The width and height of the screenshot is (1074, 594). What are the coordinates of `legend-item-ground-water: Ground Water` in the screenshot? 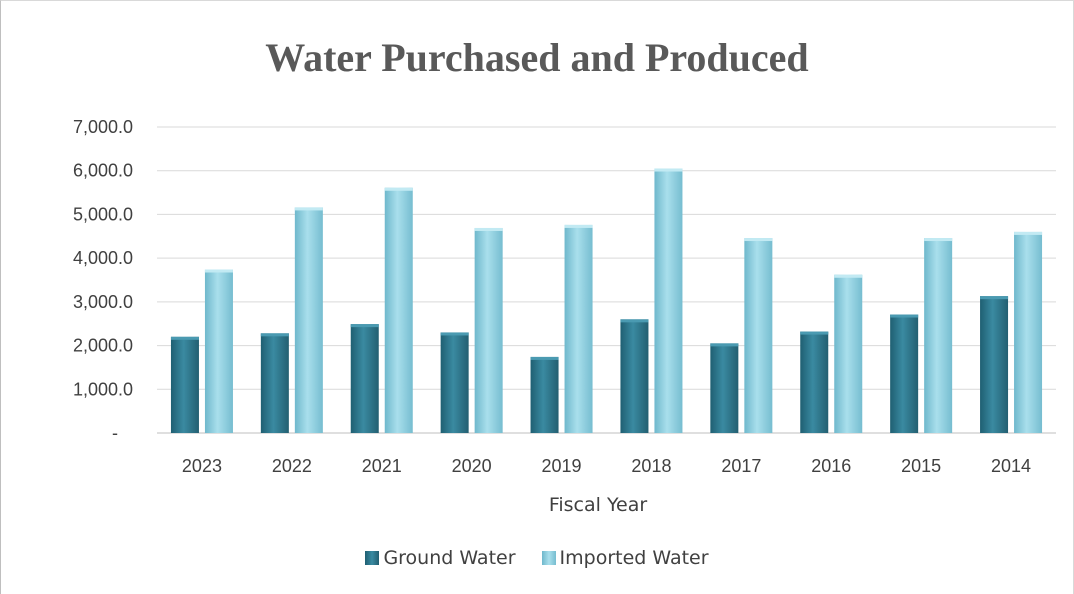 It's located at (440, 558).